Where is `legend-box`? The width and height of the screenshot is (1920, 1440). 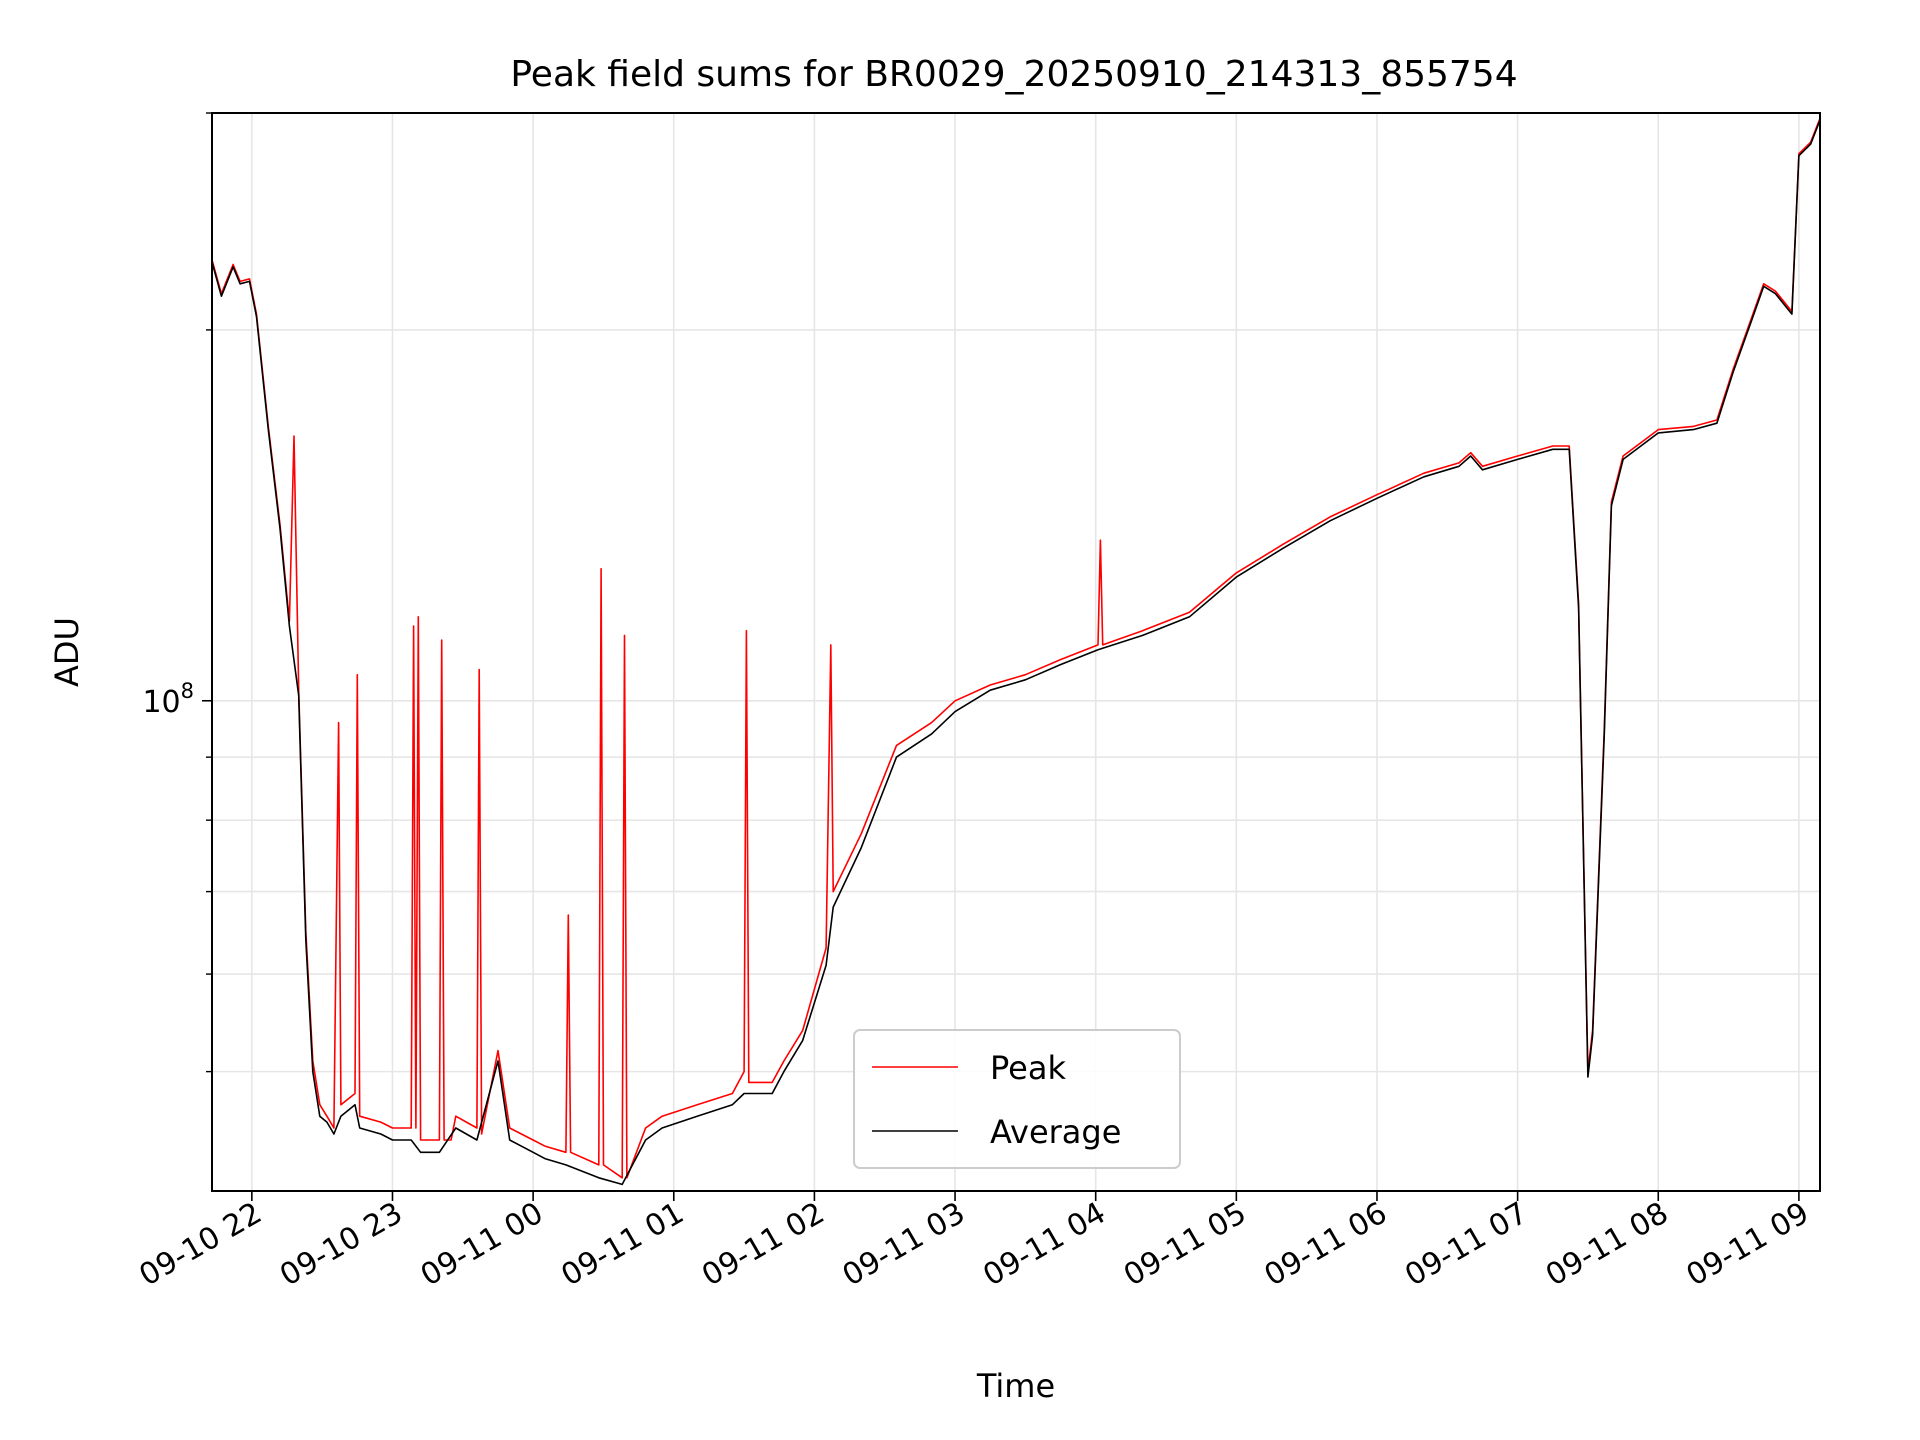 legend-box is located at coordinates (1017, 1099).